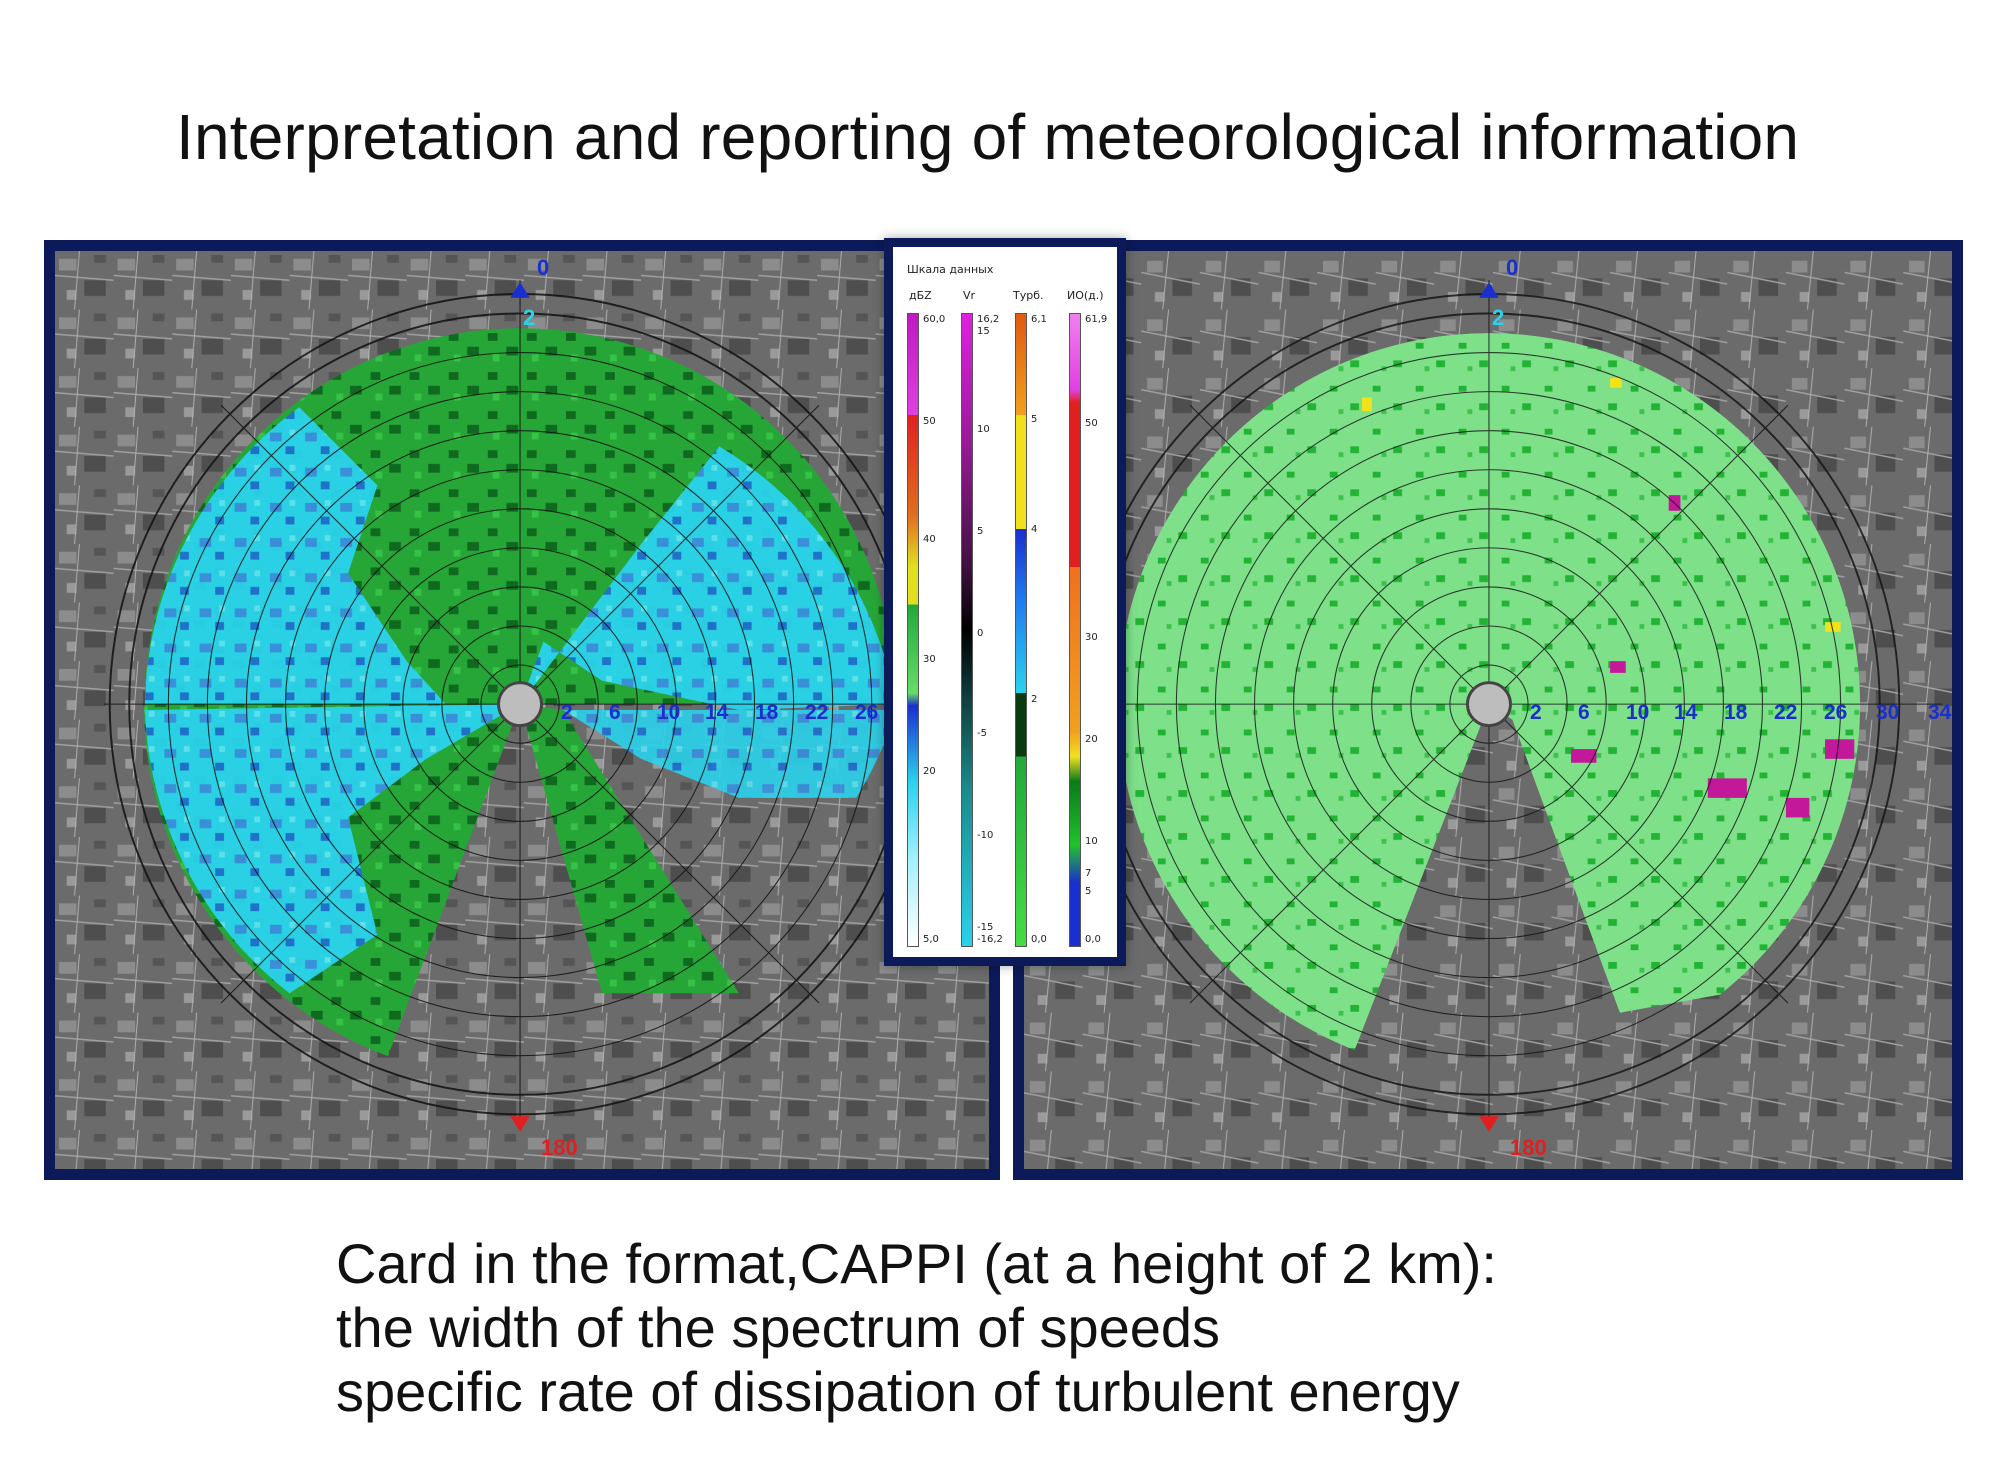 This screenshot has width=2000, height=1481. I want to click on legend-tick: 60,0, so click(934, 319).